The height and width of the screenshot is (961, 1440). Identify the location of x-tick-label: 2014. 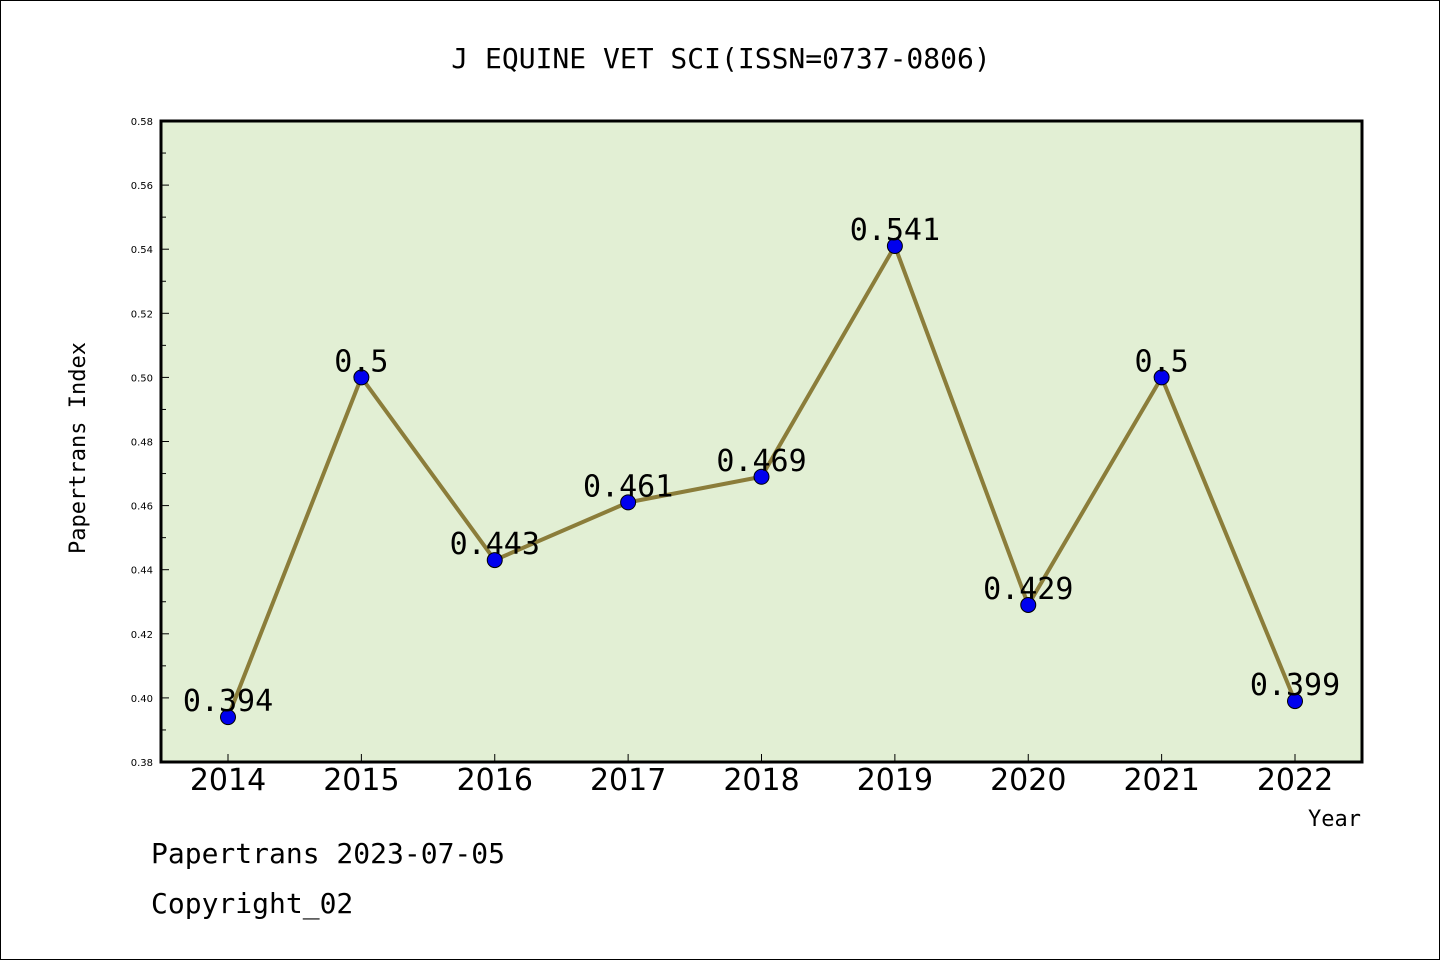
(228, 780).